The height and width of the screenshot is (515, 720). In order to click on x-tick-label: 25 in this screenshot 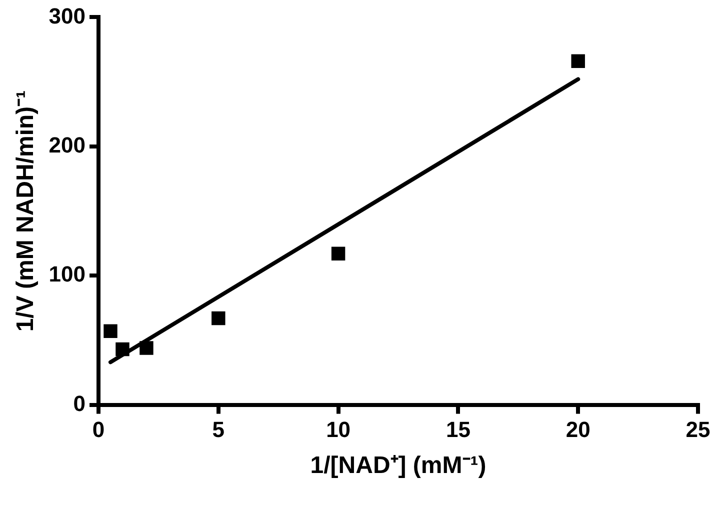, I will do `click(698, 429)`.